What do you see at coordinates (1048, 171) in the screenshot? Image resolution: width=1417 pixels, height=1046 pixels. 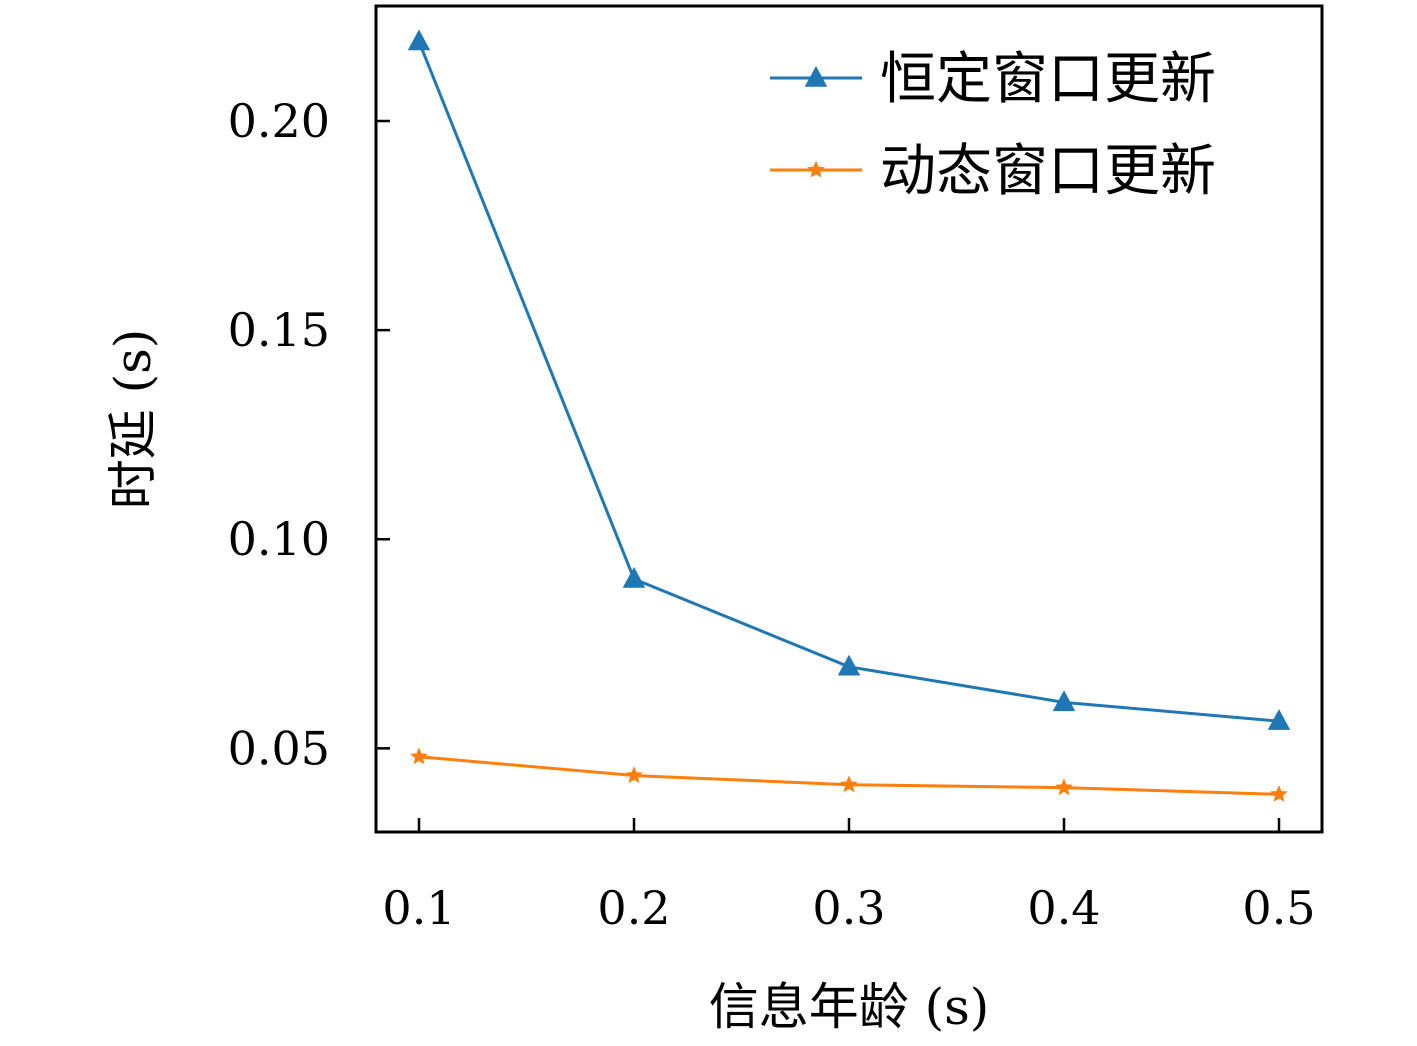 I see `legend-label: 动态窗口更新` at bounding box center [1048, 171].